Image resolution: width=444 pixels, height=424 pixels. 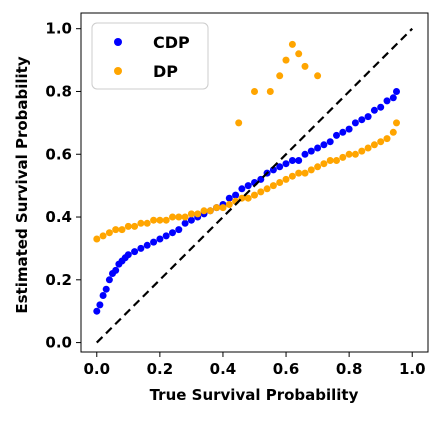 What do you see at coordinates (349, 369) in the screenshot?
I see `x-tick-label: 0.8` at bounding box center [349, 369].